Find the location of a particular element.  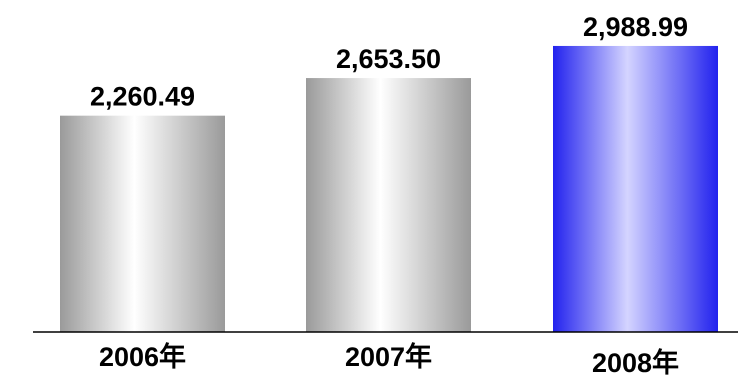

category-label-0: 2006年 is located at coordinates (142, 356).